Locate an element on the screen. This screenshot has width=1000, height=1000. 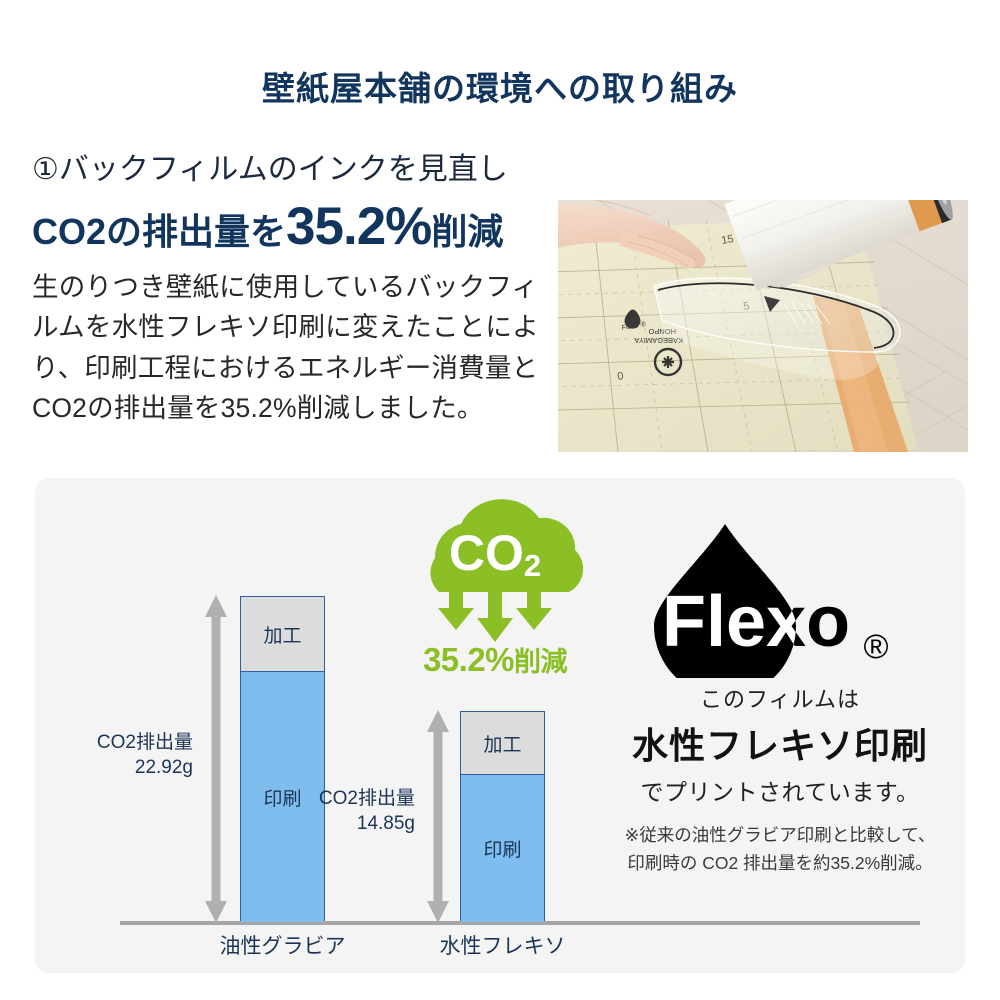
flexo-note-line2: 印刷時の CO2 排出量を約35.2%削減。 is located at coordinates (780, 863).